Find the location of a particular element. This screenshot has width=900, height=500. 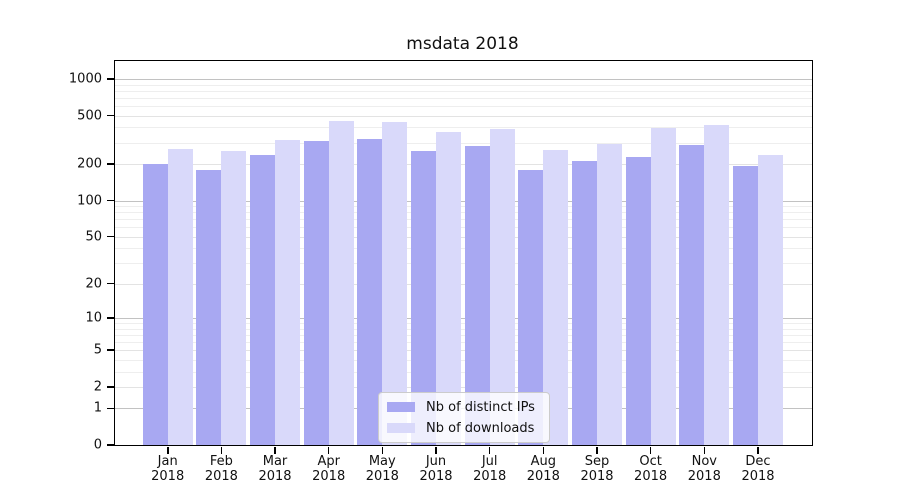

x-tick-mark-feb is located at coordinates (221, 450).